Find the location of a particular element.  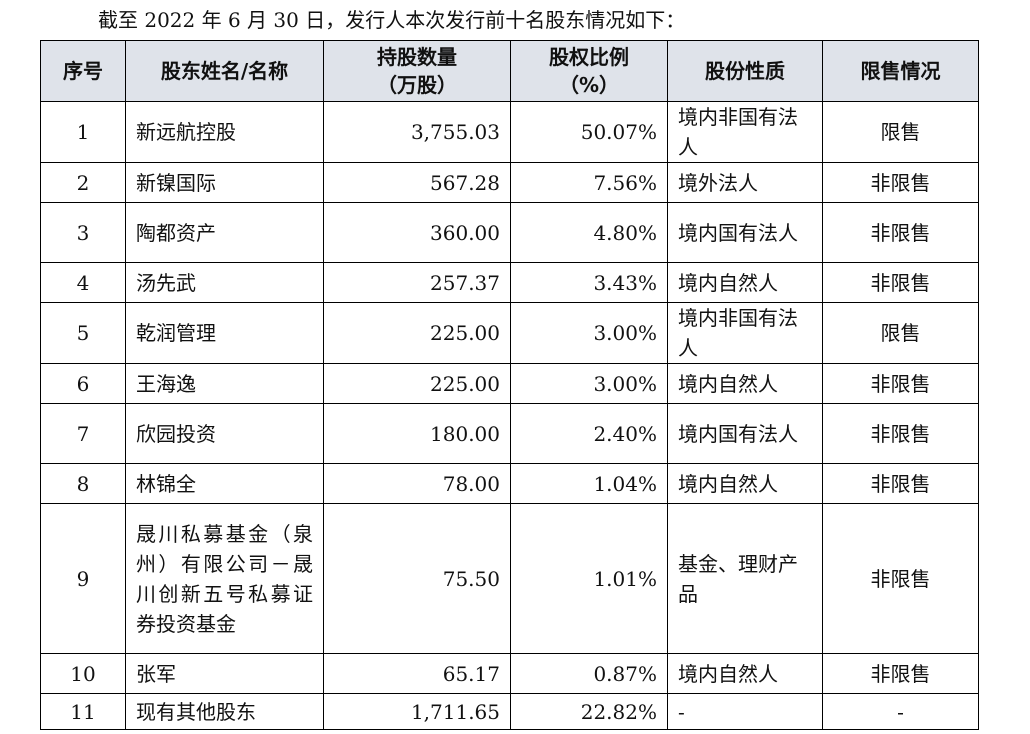

restriction-status: - is located at coordinates (900, 711).